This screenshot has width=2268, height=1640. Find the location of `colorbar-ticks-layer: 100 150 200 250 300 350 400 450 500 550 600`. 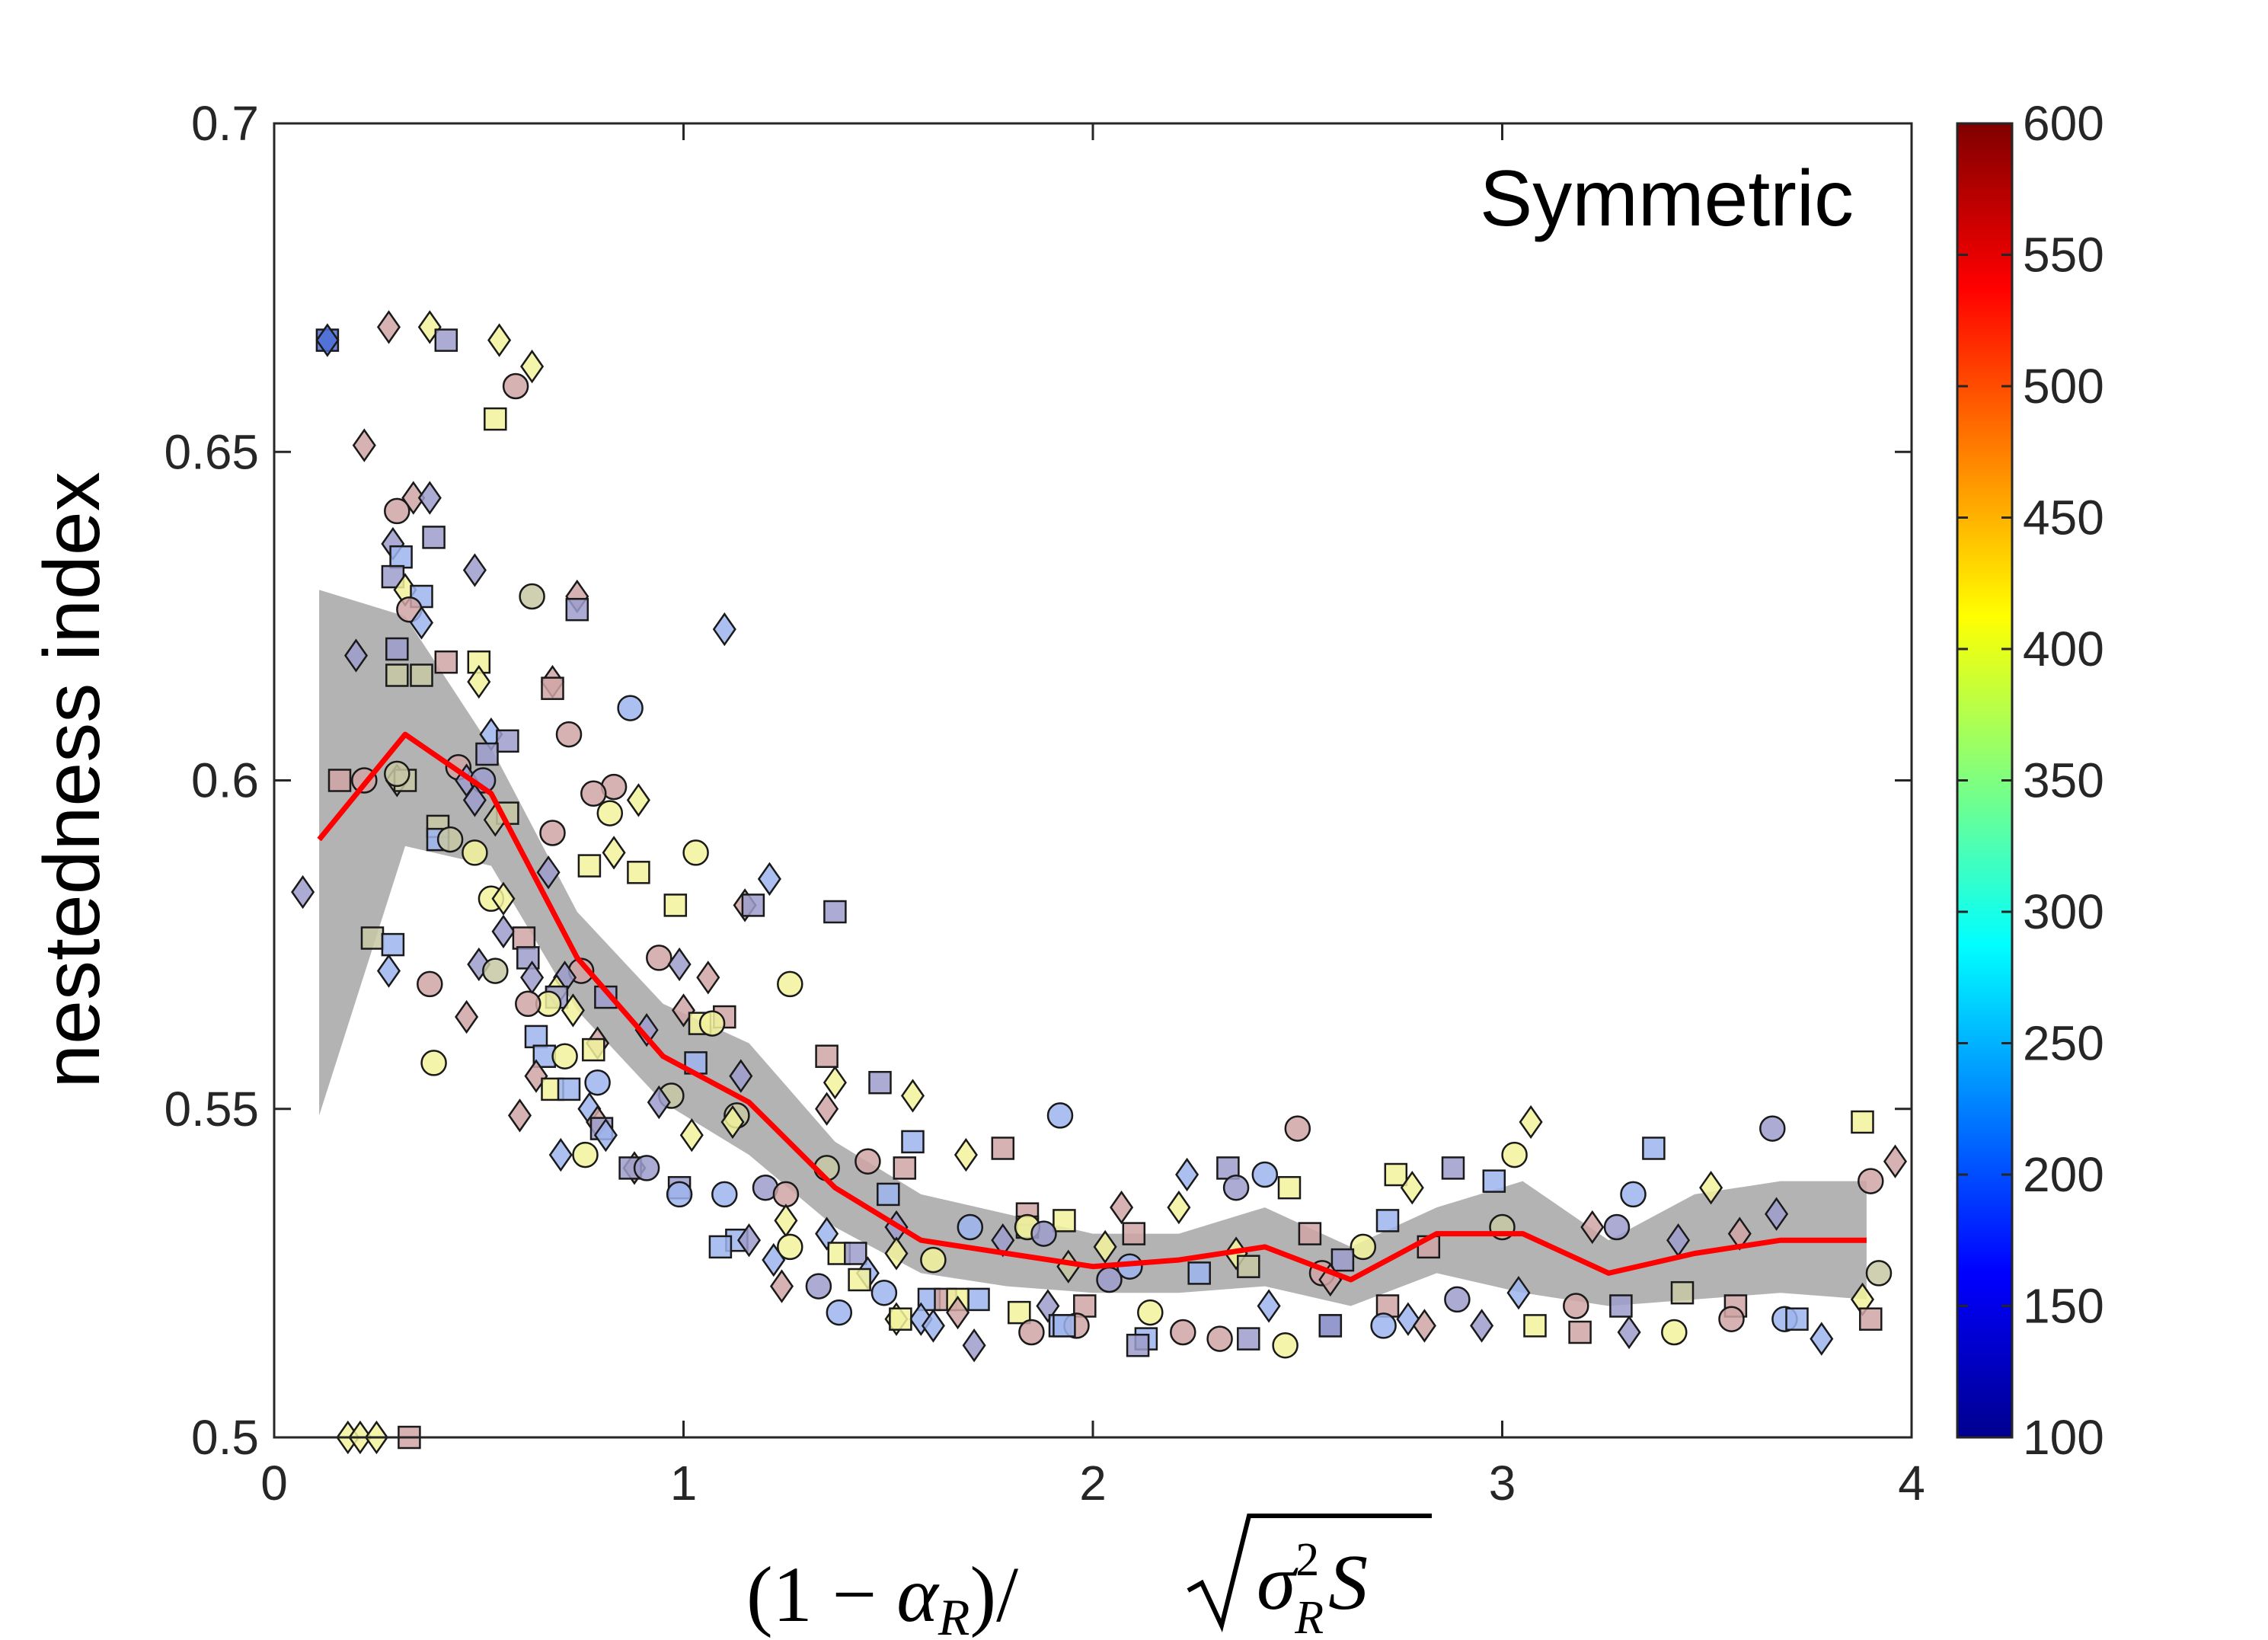

colorbar-ticks-layer: 100 150 200 250 300 350 400 450 500 550 600 is located at coordinates (2030, 780).